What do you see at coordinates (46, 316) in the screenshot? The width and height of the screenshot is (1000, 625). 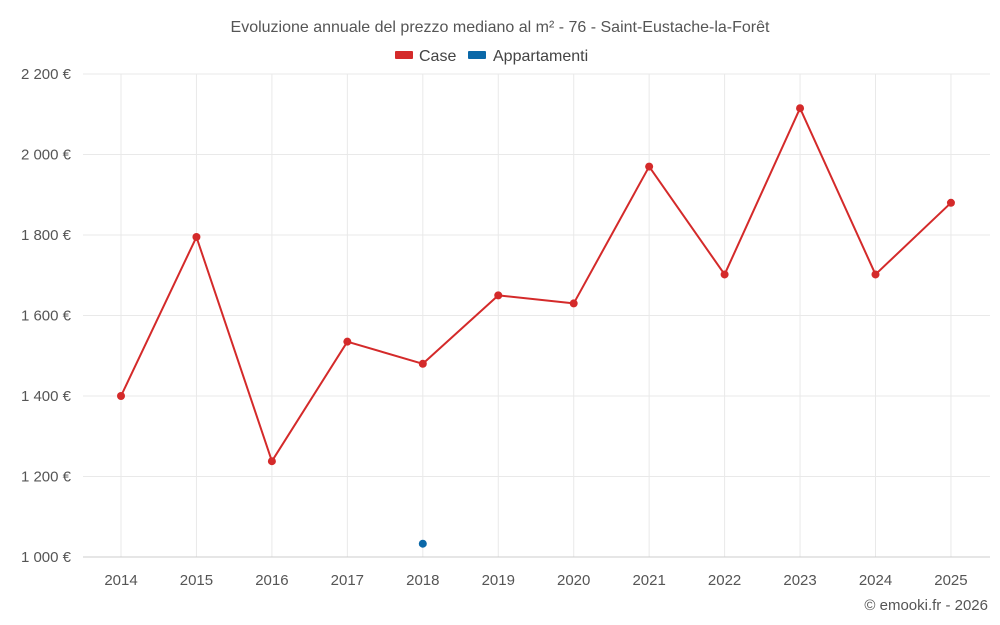 I see `y-tick-label: 1 600 €` at bounding box center [46, 316].